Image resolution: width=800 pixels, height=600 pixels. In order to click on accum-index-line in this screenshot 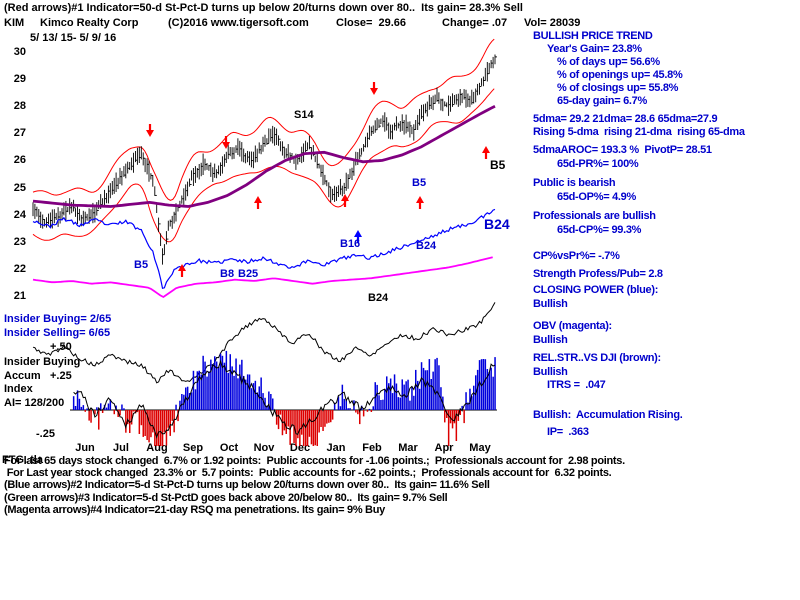, I will do `click(284, 399)`.